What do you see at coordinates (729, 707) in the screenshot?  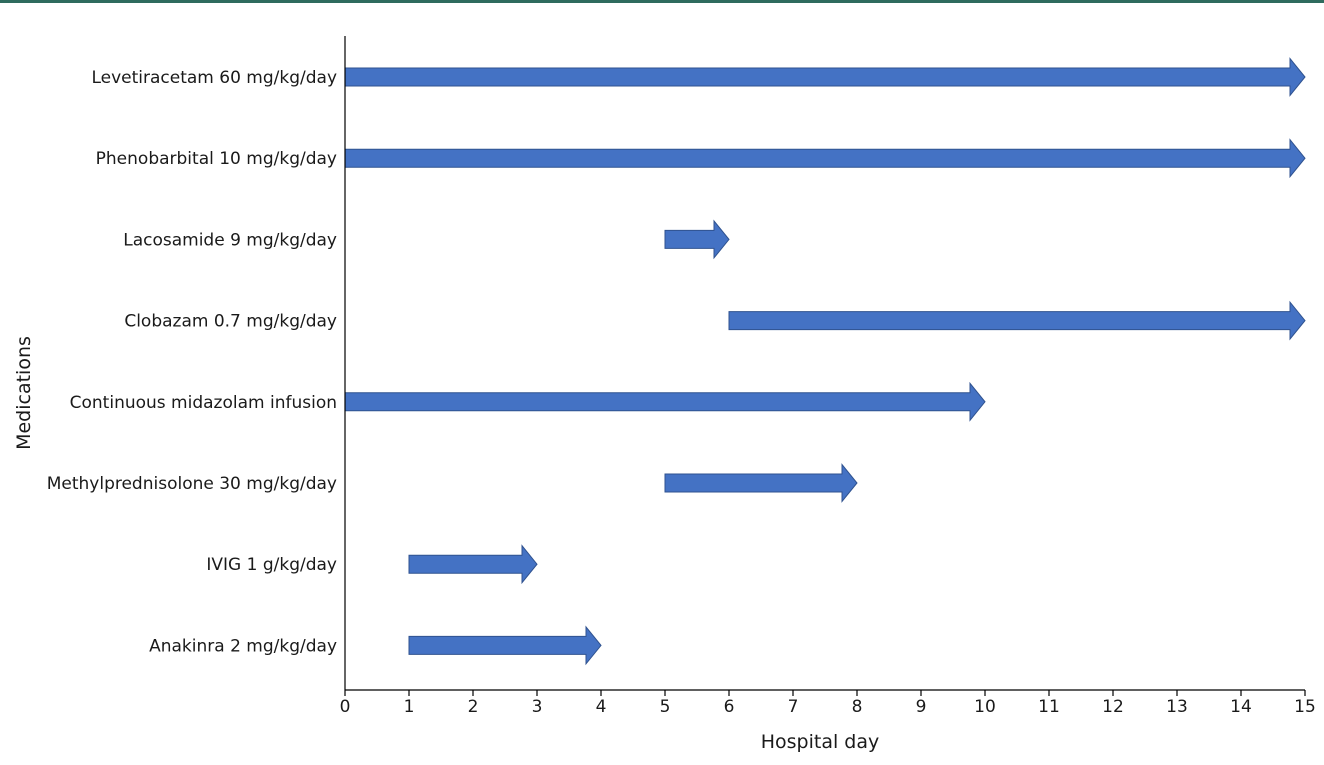 I see `x-tick-label-6: 6` at bounding box center [729, 707].